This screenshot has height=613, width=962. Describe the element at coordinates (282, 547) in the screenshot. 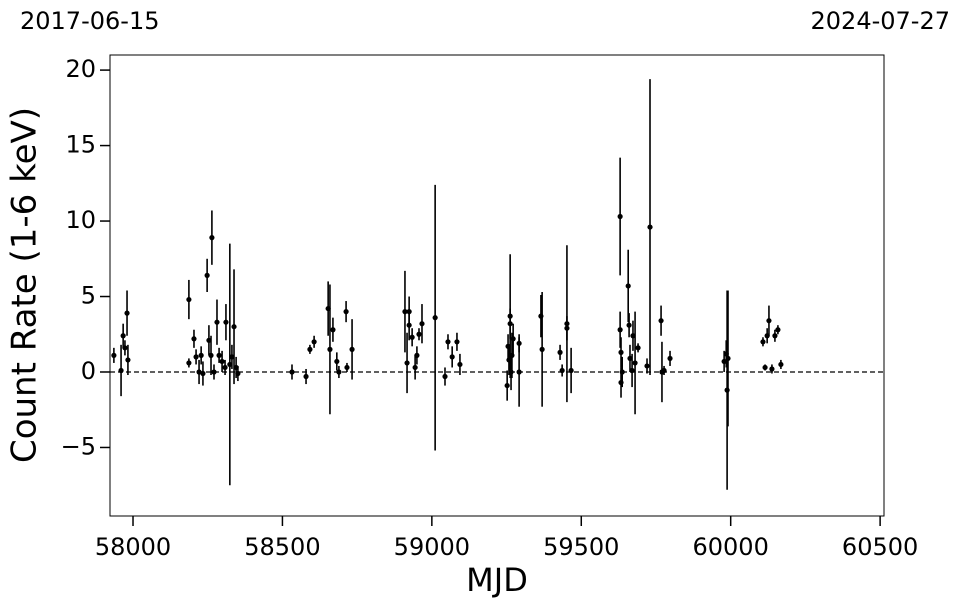

I see `x-tick-label: 58500` at that location.